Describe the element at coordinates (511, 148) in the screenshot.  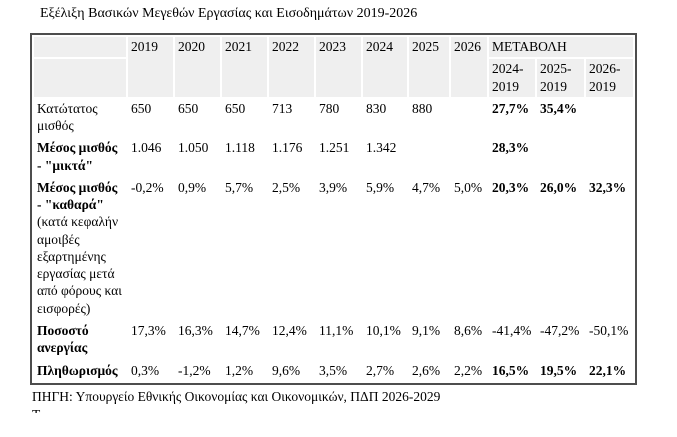
I see `change-cell: 28,3%` at that location.